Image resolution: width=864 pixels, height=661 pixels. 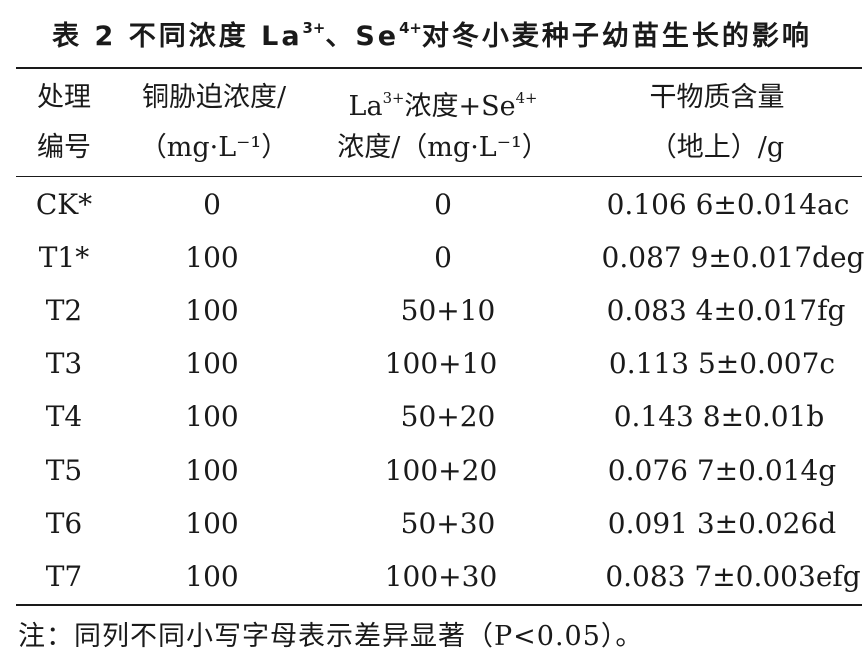 What do you see at coordinates (448, 523) in the screenshot?
I see `cell-lase: 50+30` at bounding box center [448, 523].